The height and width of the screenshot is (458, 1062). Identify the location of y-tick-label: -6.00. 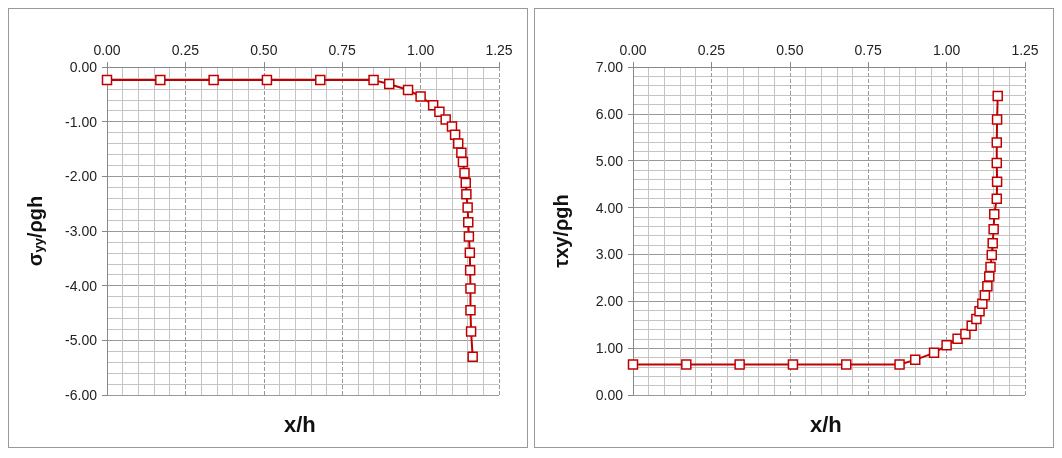
(81, 395).